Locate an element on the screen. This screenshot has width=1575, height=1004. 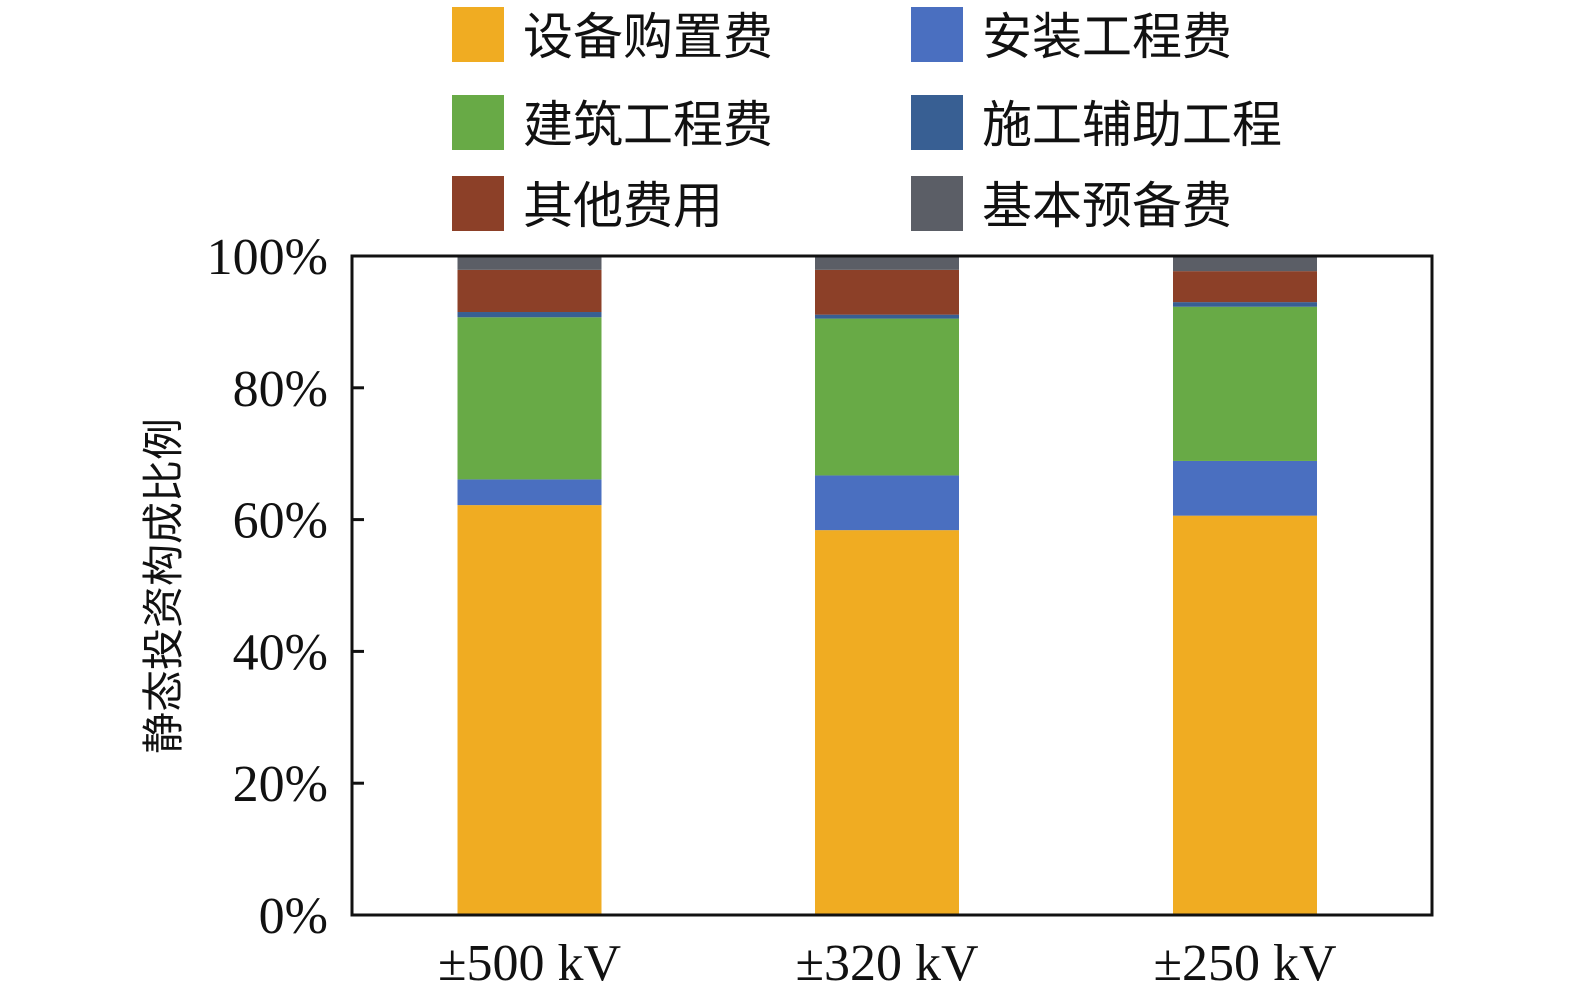
legend-label: 施工辅助工程 is located at coordinates (1132, 125).